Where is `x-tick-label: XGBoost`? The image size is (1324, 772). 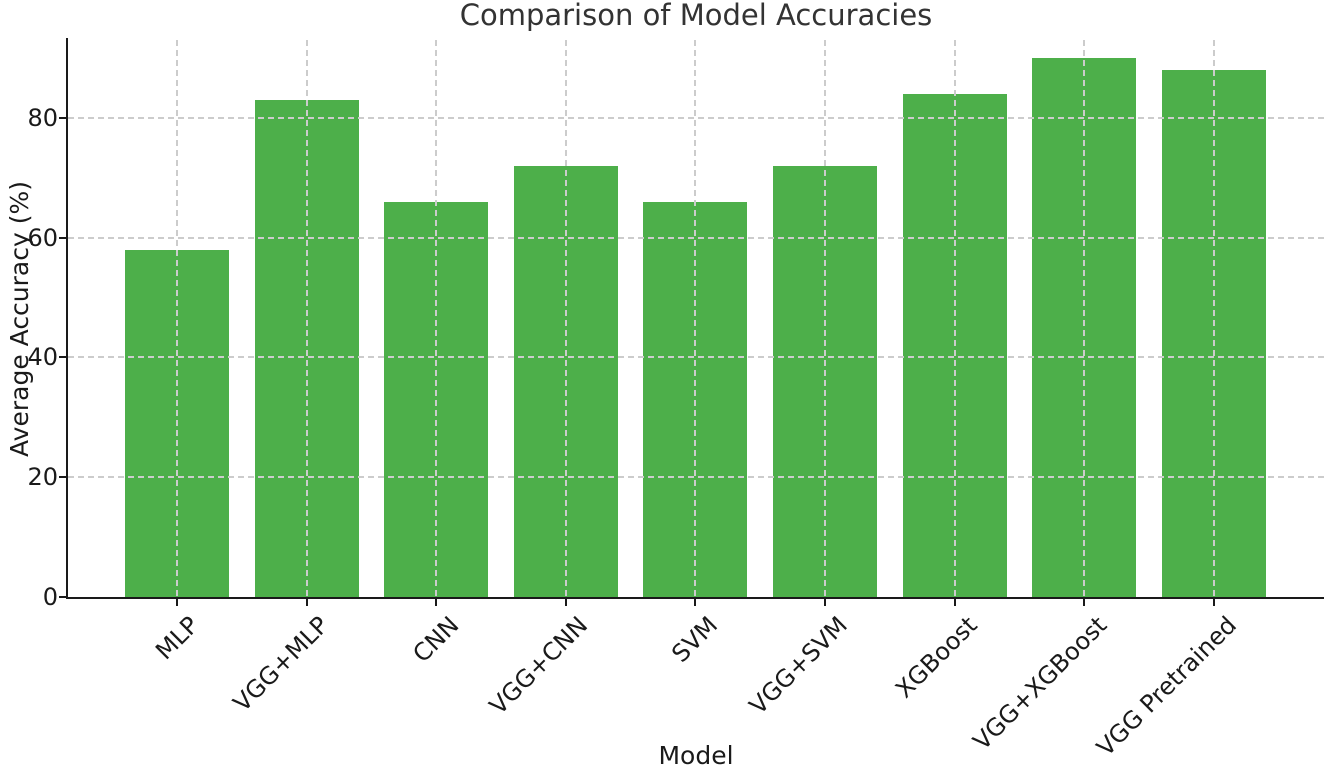
x-tick-label: XGBoost is located at coordinates (936, 657).